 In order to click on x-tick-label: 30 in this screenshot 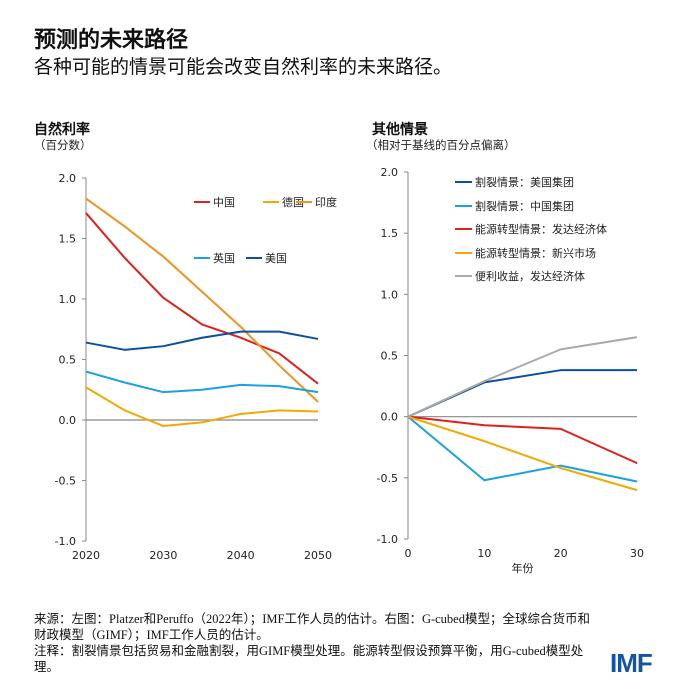, I will do `click(637, 553)`.